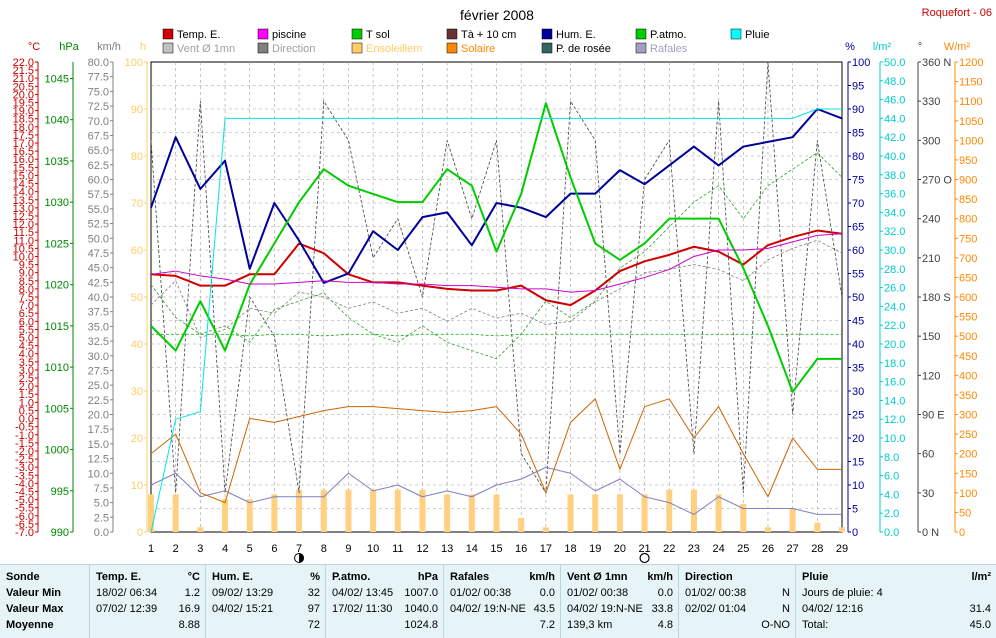  I want to click on axis-tick-label: 45.0, so click(98, 269).